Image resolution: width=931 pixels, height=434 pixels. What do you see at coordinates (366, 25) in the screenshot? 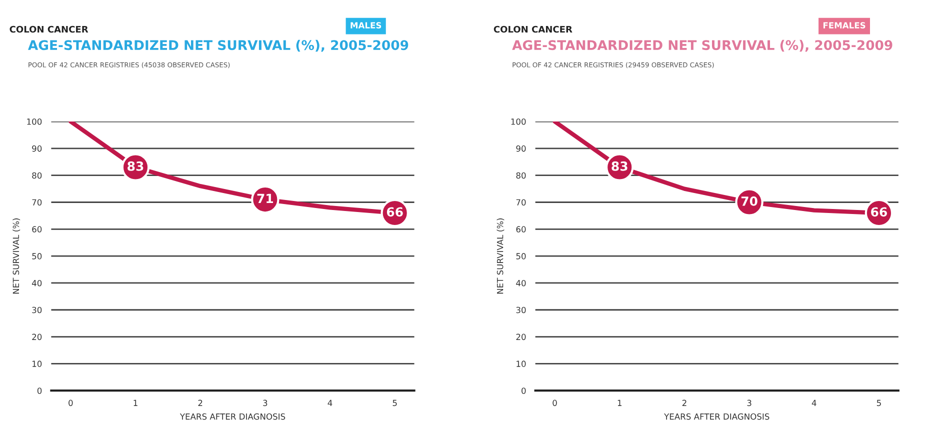
I see `text: MALES` at bounding box center [366, 25].